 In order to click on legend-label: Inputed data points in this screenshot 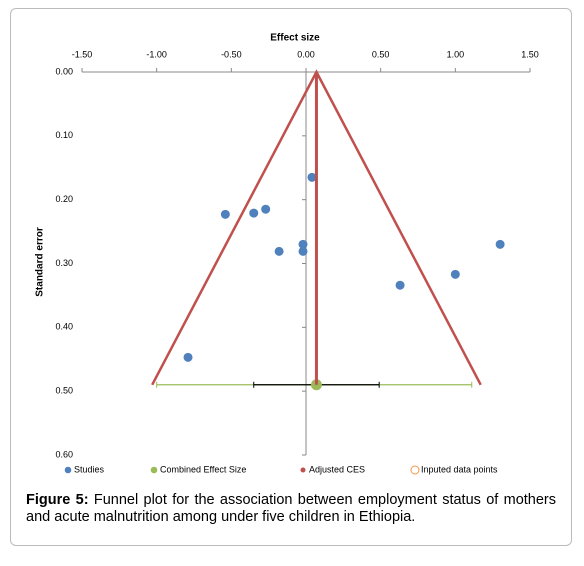, I will do `click(459, 469)`.